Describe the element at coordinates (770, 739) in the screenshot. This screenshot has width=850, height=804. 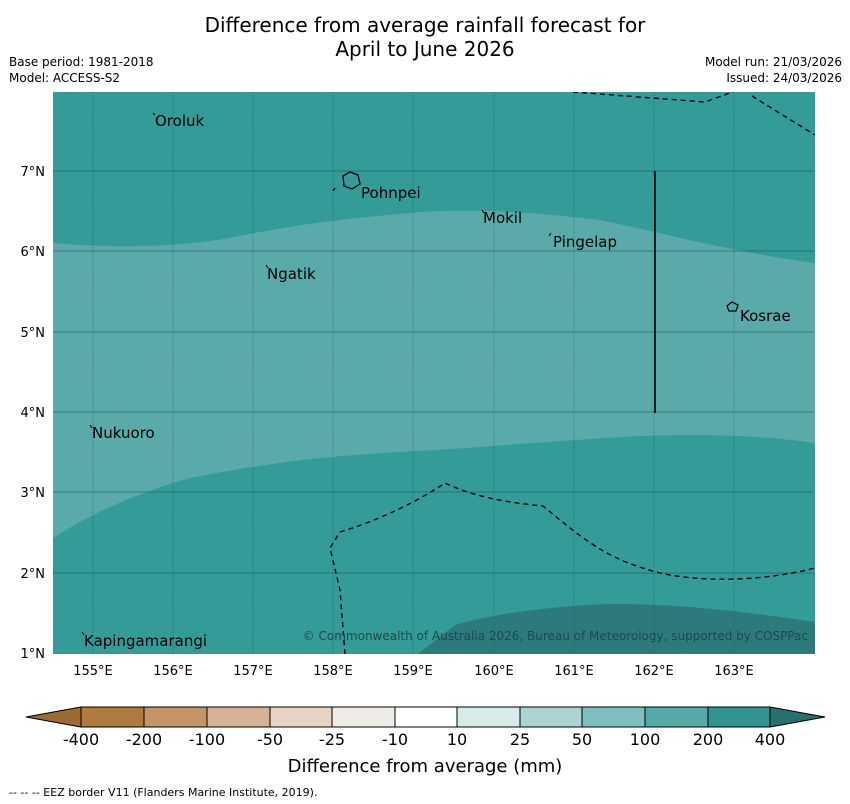
I see `colorbar-tick-label: 400` at that location.